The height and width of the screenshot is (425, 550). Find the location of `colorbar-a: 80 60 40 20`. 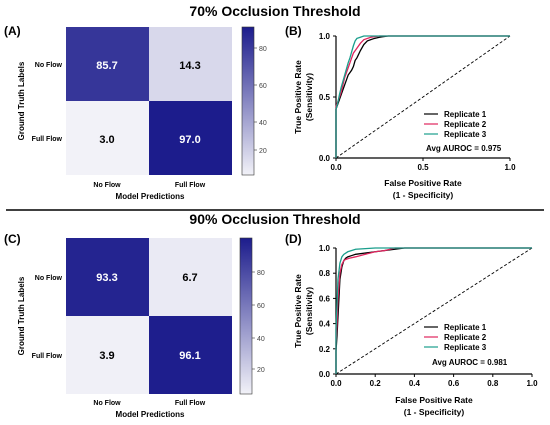

colorbar-a: 80 60 40 20 is located at coordinates (254, 101).